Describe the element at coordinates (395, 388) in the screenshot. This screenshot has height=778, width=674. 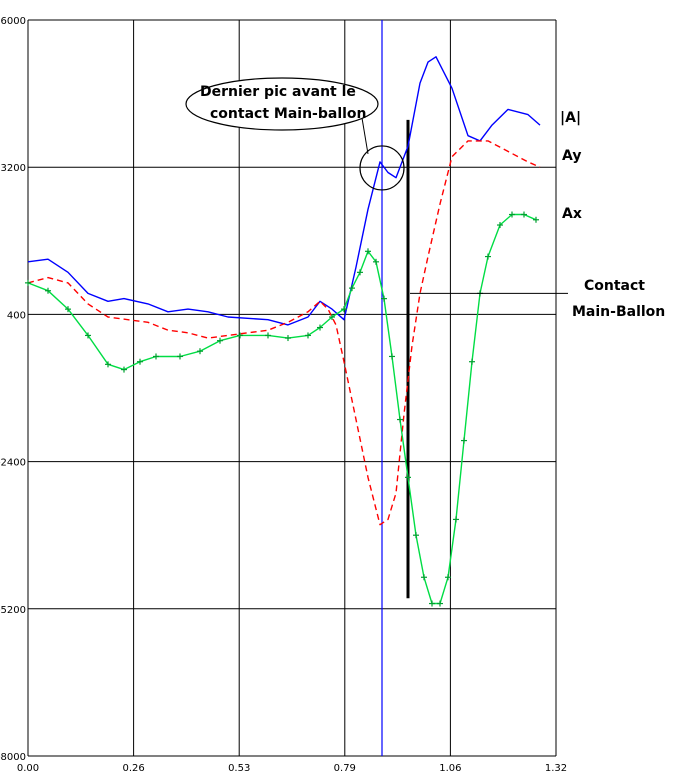
I see `vertical-markers` at that location.